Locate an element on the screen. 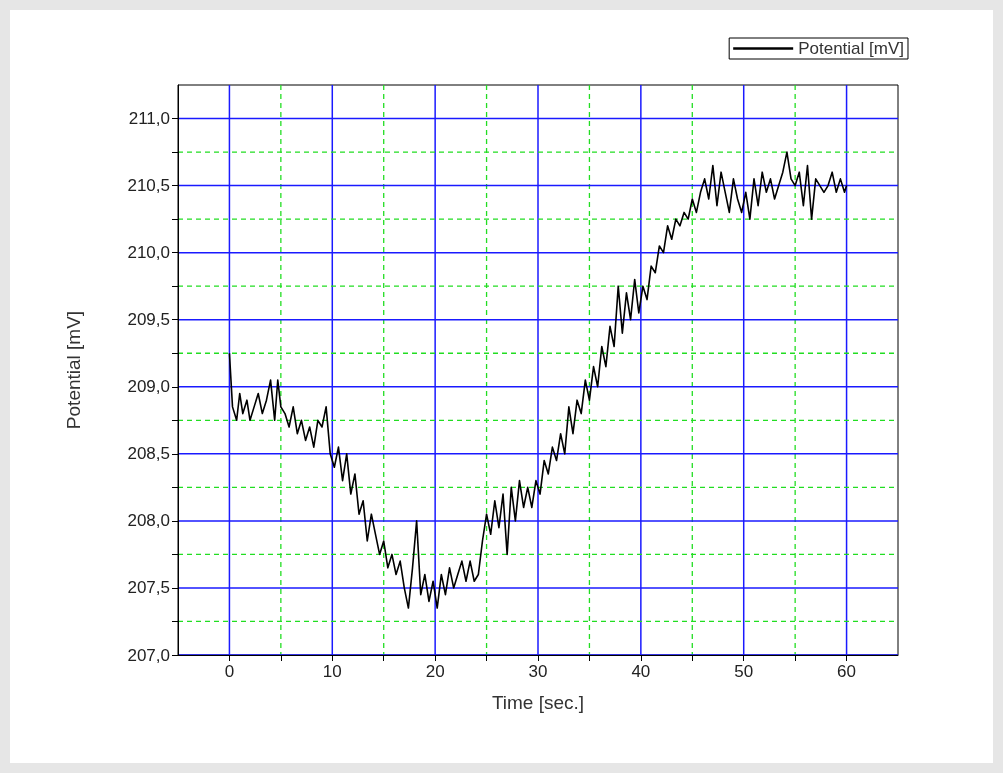 The image size is (1003, 773). x-tick-label: 30 is located at coordinates (538, 671).